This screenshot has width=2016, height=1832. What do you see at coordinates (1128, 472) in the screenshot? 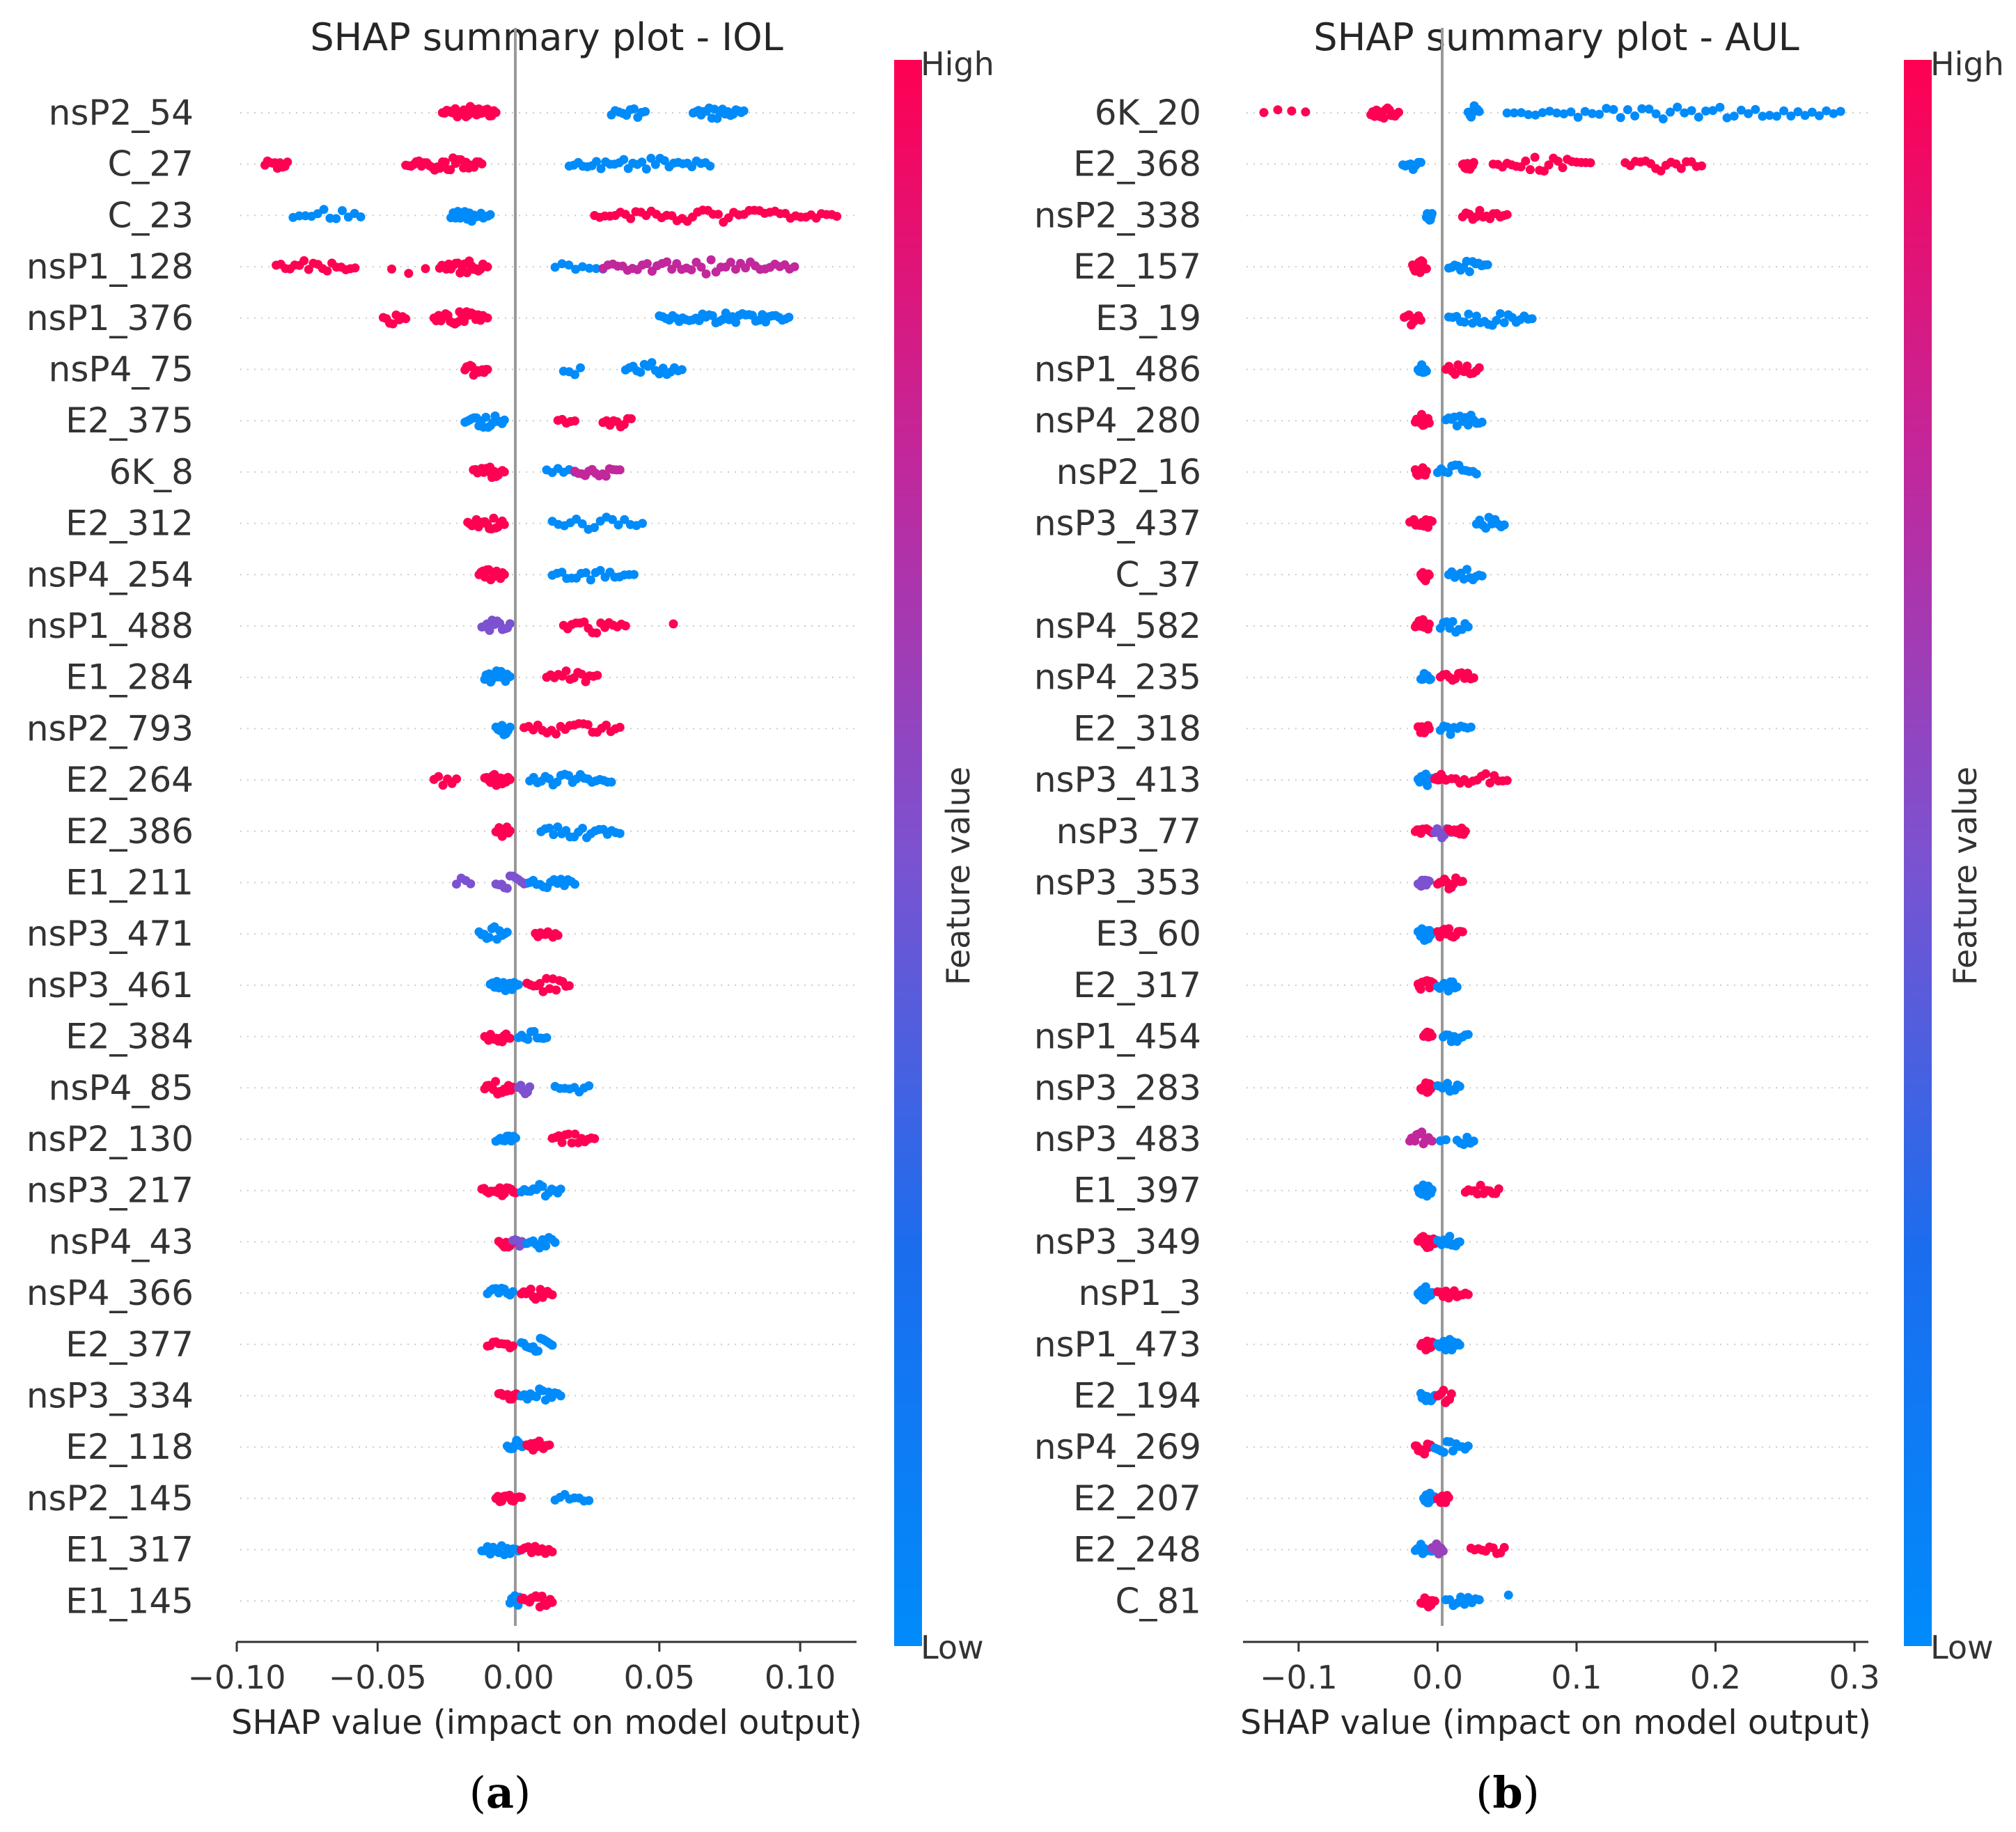
I see `feature-label: nsP2_16` at bounding box center [1128, 472].